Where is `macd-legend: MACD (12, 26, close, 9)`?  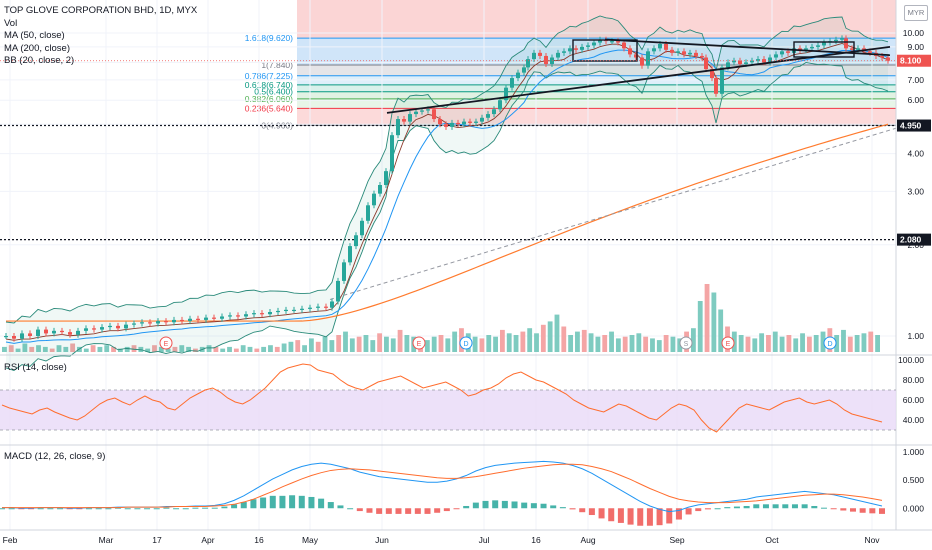
macd-legend: MACD (12, 26, close, 9) is located at coordinates (54, 457).